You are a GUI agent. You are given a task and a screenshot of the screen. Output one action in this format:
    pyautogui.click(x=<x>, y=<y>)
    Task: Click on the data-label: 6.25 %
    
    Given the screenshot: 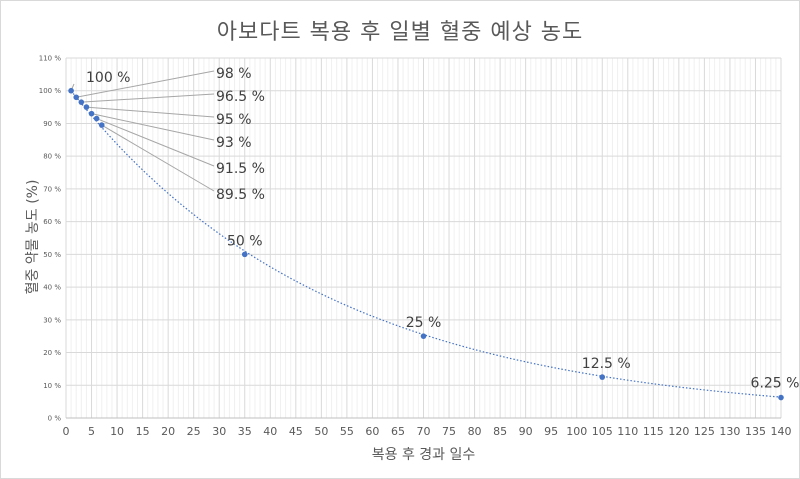 What is the action you would take?
    pyautogui.click(x=775, y=384)
    